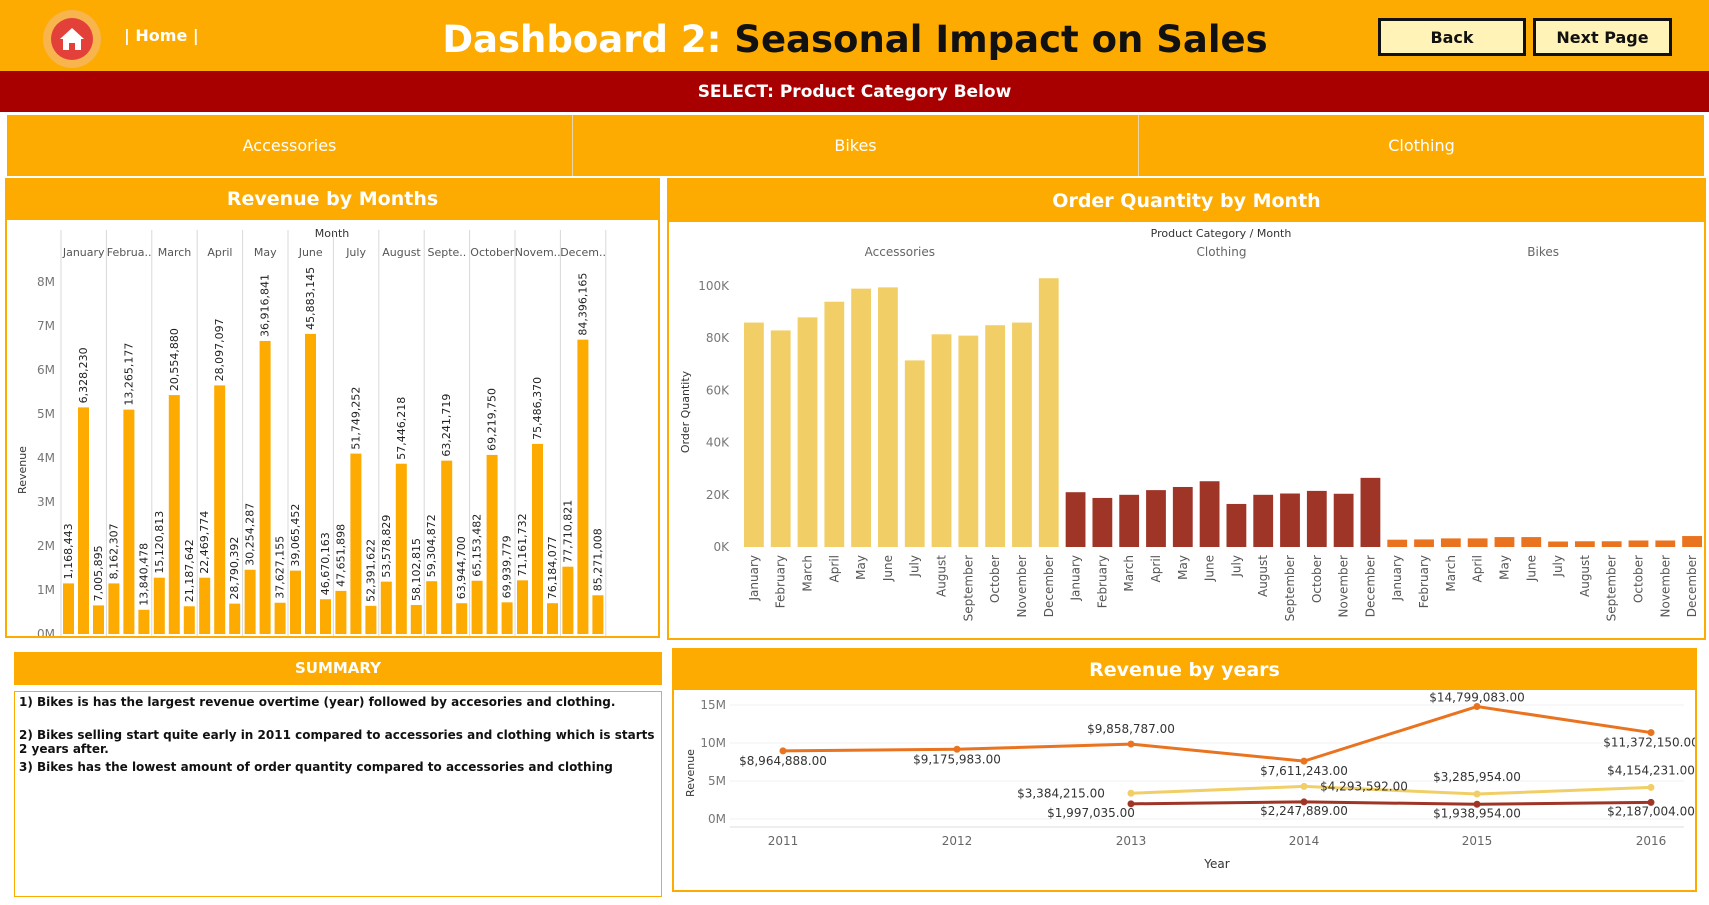  What do you see at coordinates (1391, 790) in the screenshot?
I see `revenue-line-accessories` at bounding box center [1391, 790].